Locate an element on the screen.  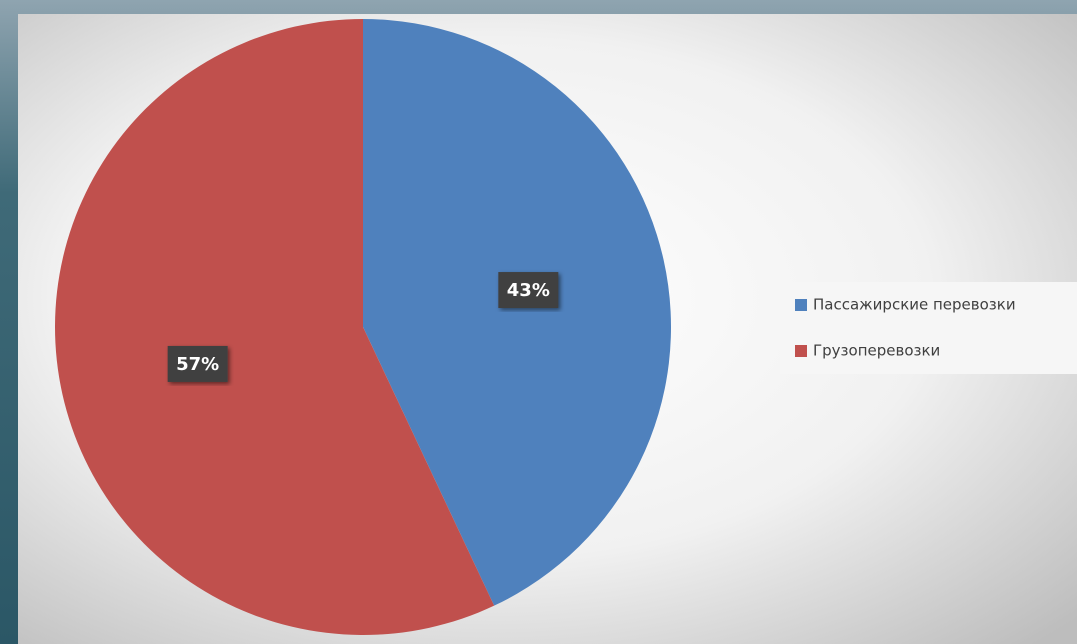
data-labels: 43% 57% is located at coordinates (363, 327).